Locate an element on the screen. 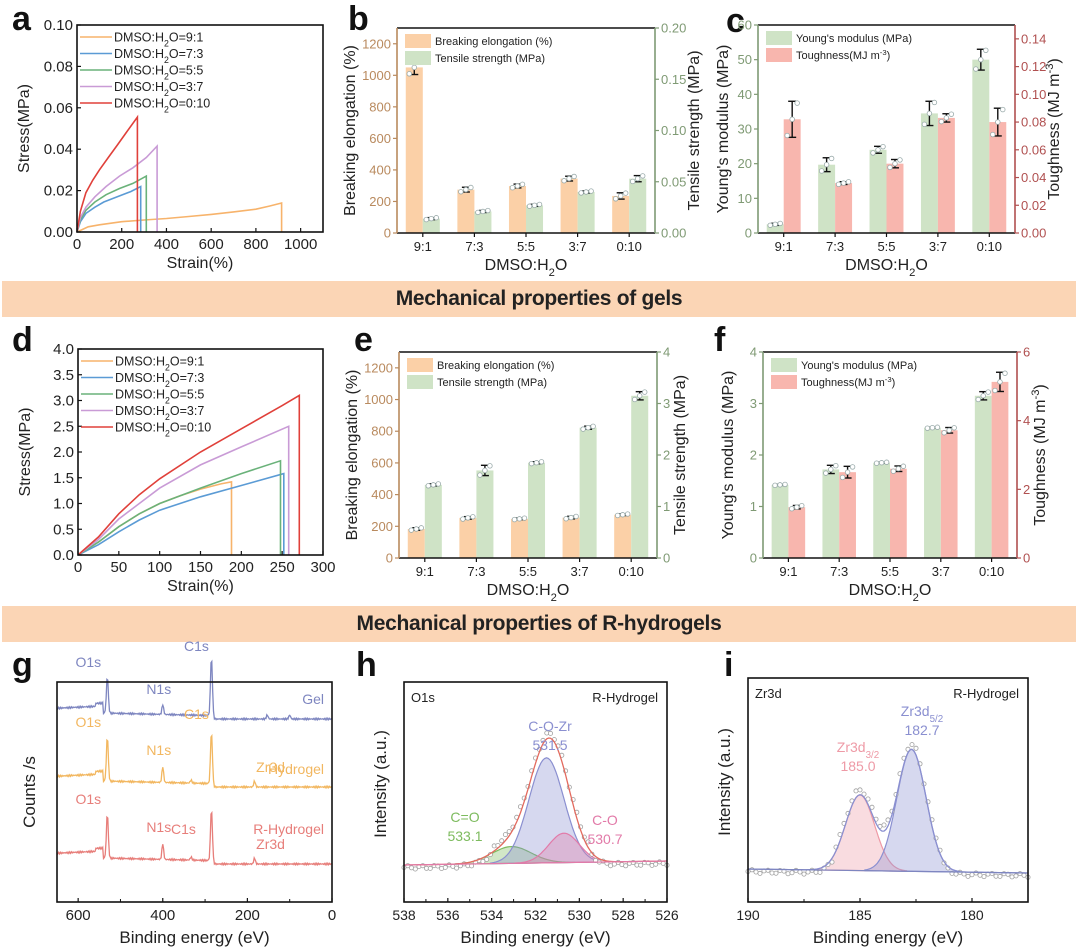  y2-axis-label: Toughness (MJ m-3) is located at coordinates (1039, 455).